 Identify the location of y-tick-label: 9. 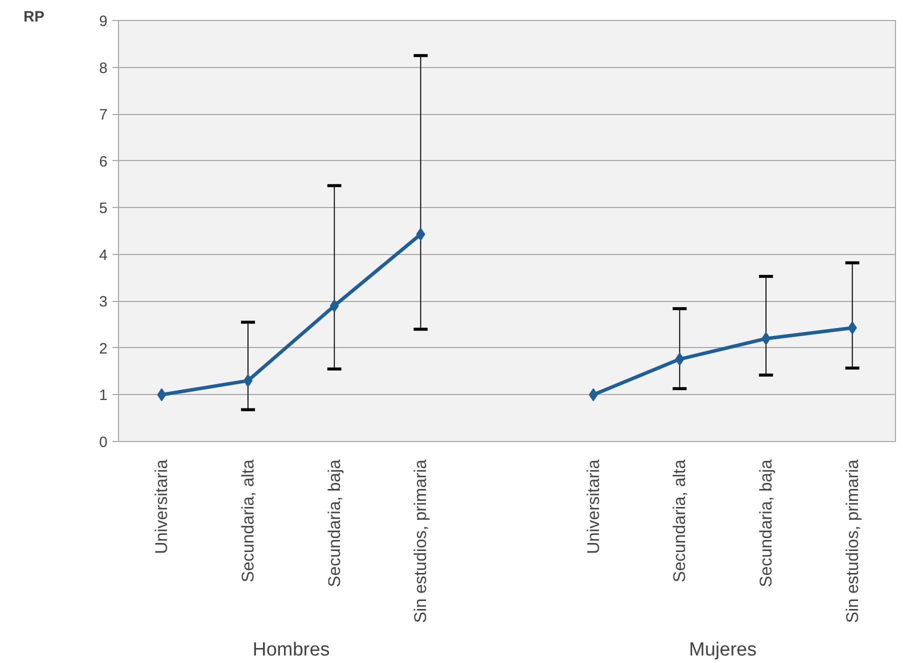
(103, 21).